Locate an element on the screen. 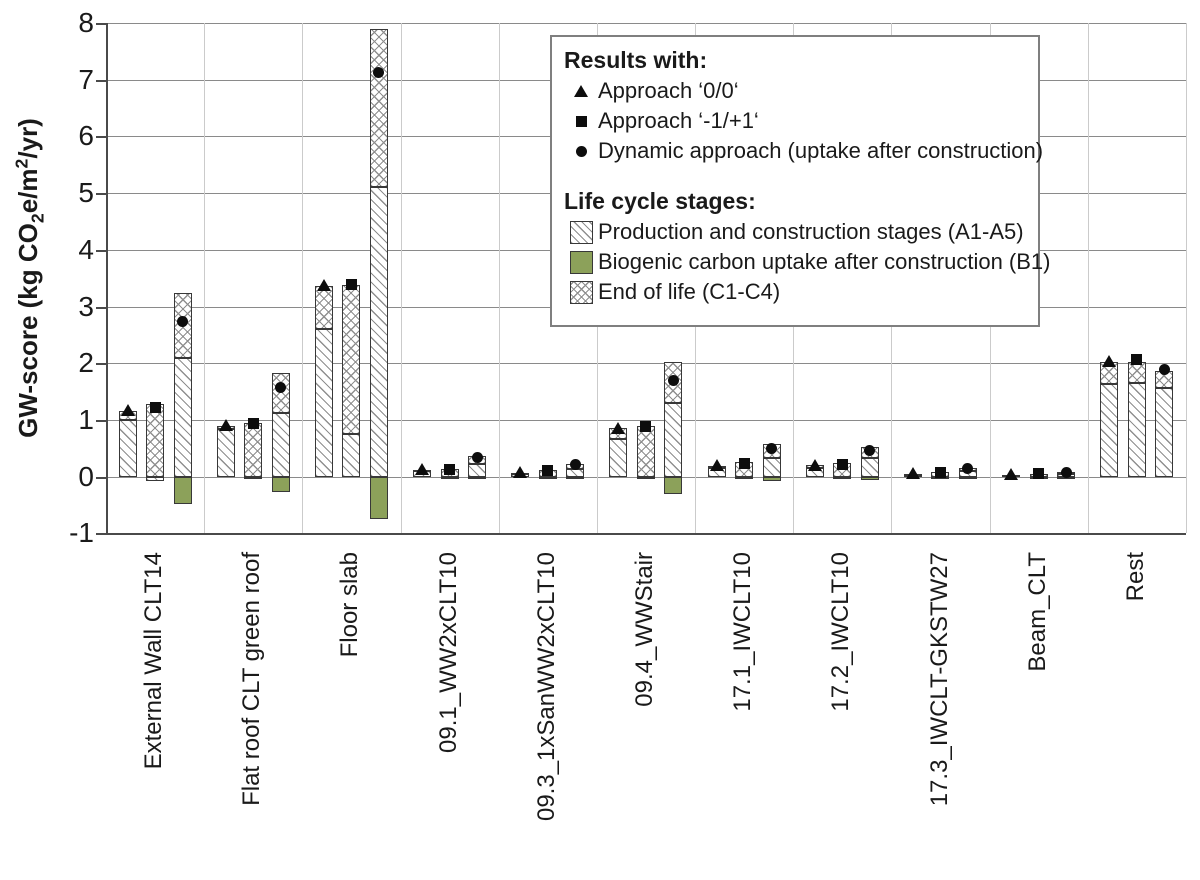 The image size is (1200, 880). bar-a1a5-09.1_WW2xCLT10-1 is located at coordinates (449, 477).